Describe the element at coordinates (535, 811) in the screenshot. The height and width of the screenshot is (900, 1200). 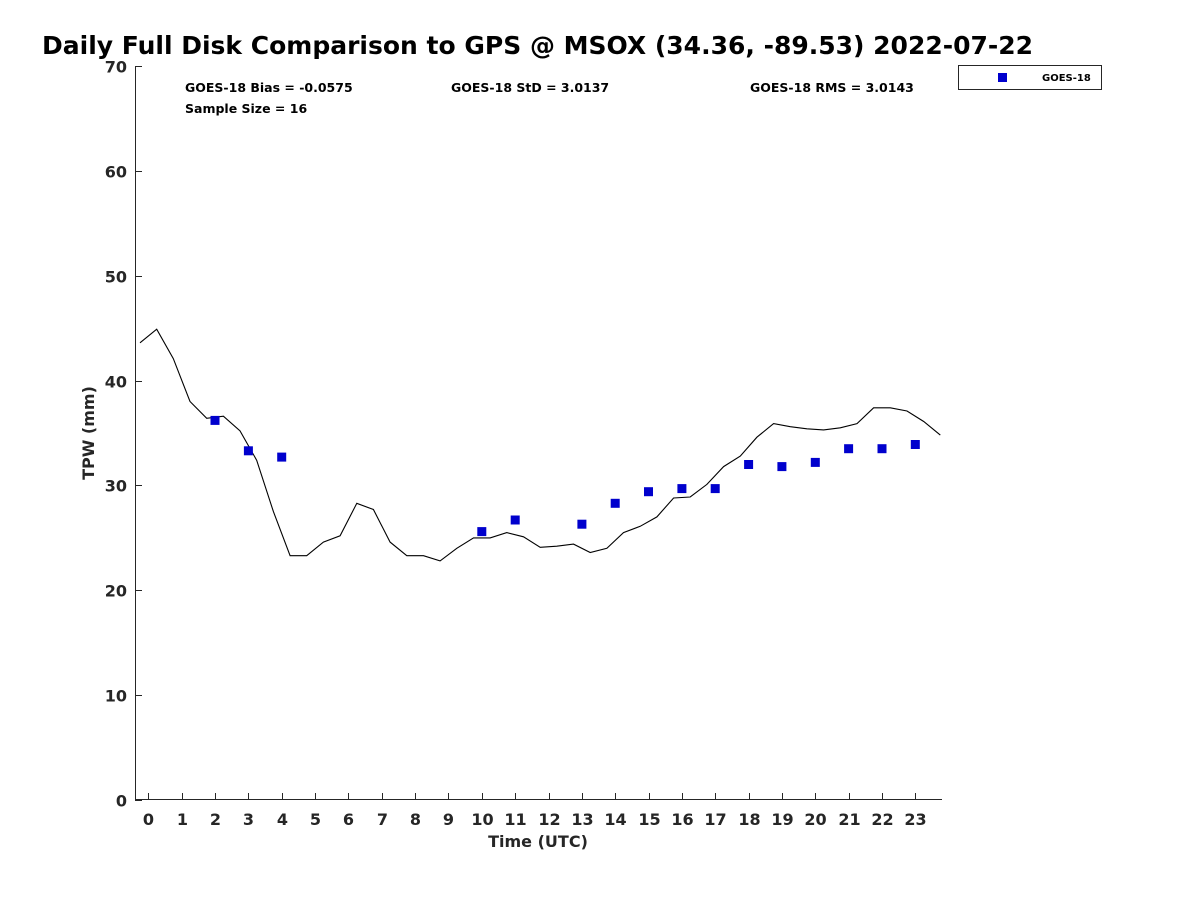
I see `x-ticks: 0 1 2 3 4 5 6 7 8 9 10 11 12 13 14 15 16 17 18 19 20 21 22 23` at that location.